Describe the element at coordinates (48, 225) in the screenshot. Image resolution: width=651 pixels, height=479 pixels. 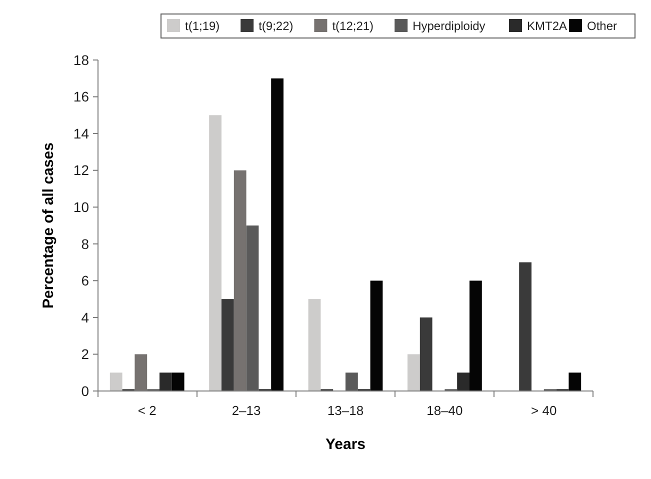
I see `y-axis-title: Percentage of all cases` at that location.